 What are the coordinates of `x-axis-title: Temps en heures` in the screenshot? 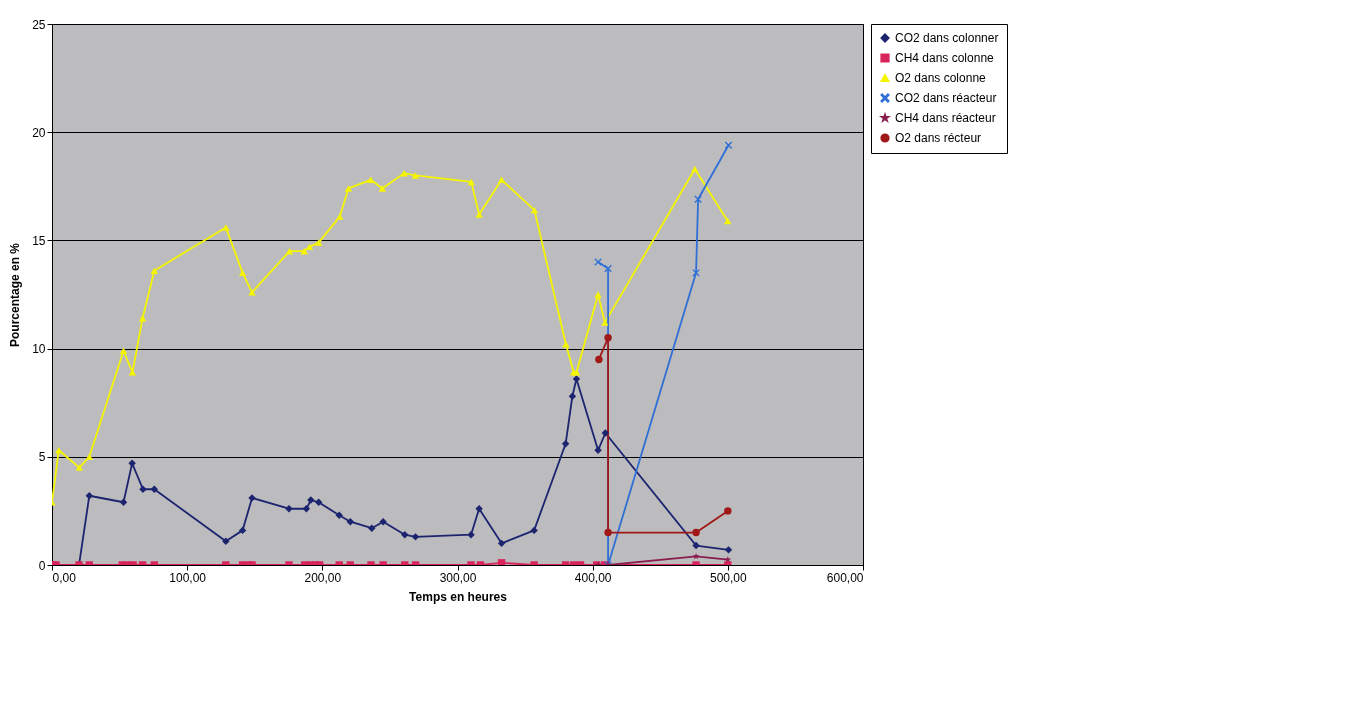 It's located at (458, 596).